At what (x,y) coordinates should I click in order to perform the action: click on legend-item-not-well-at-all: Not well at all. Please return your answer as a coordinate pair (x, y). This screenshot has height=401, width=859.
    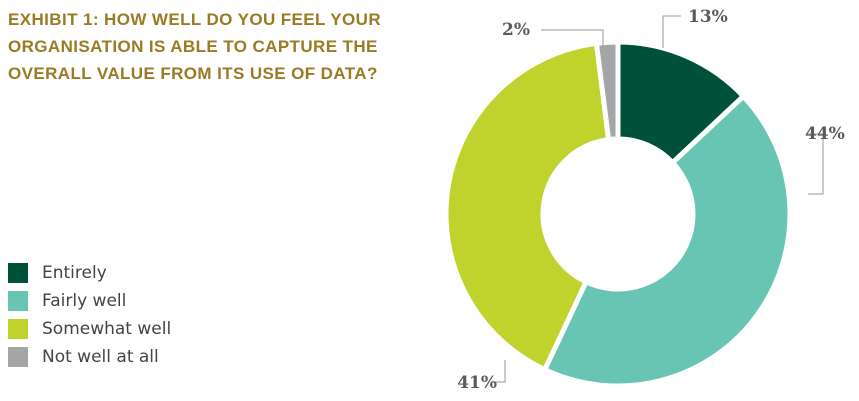
    Looking at the image, I should click on (89, 357).